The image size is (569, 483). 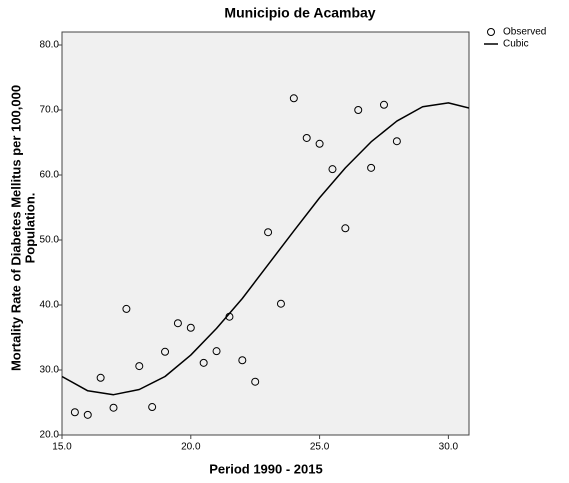 I want to click on y-tick-label: 20.0, so click(x=50, y=435).